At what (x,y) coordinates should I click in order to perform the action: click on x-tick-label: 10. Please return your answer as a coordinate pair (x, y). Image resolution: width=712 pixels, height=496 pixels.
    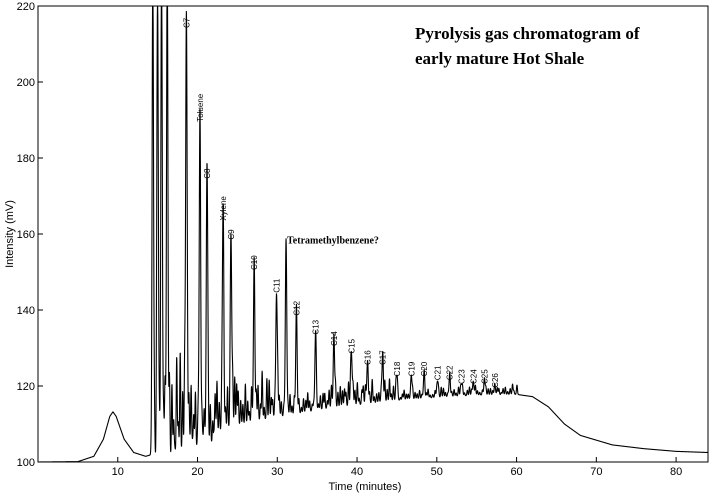
    Looking at the image, I should click on (118, 472).